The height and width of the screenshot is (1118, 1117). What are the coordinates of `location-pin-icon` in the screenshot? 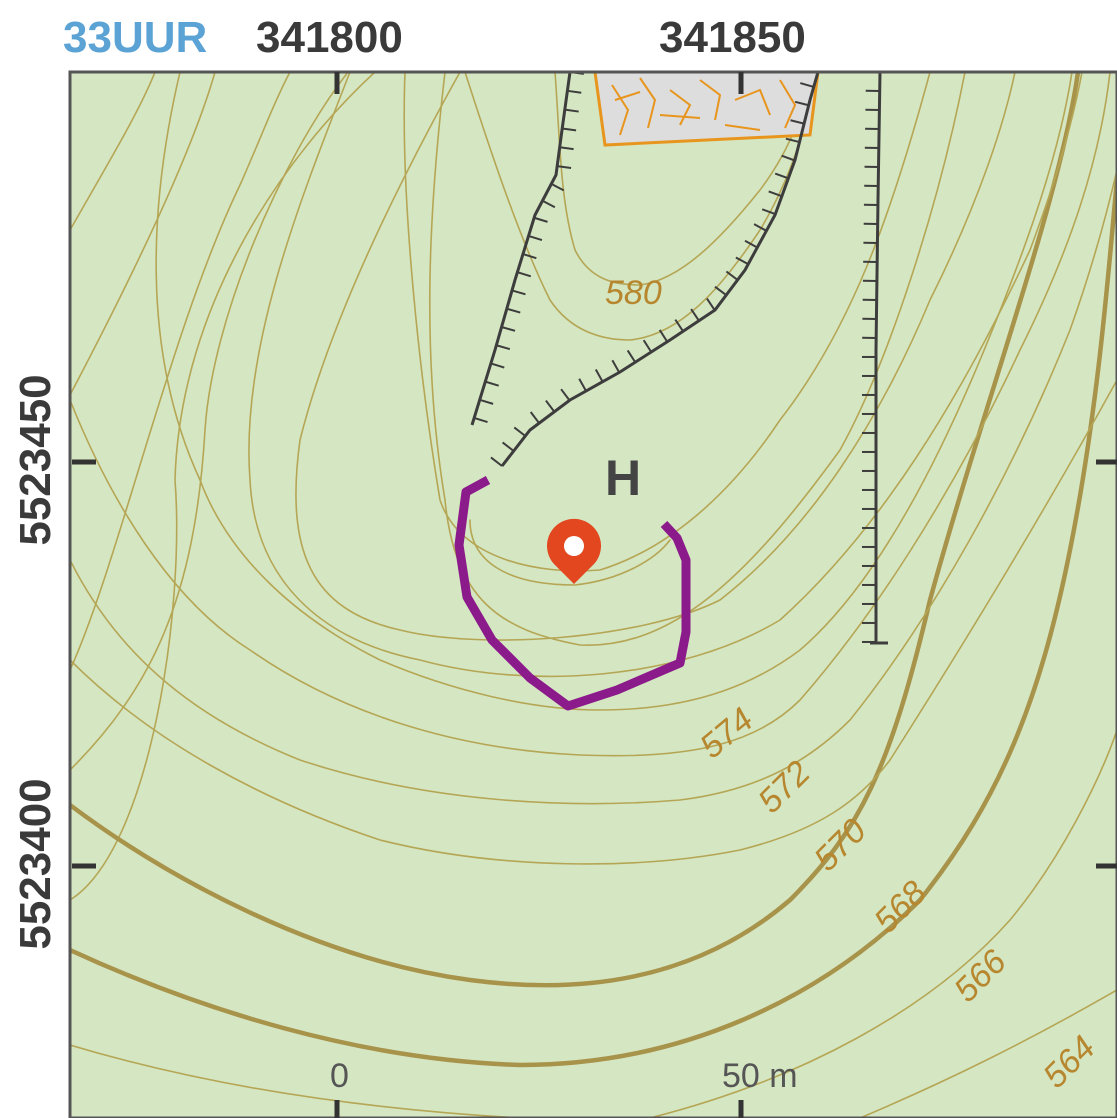 It's located at (574, 551).